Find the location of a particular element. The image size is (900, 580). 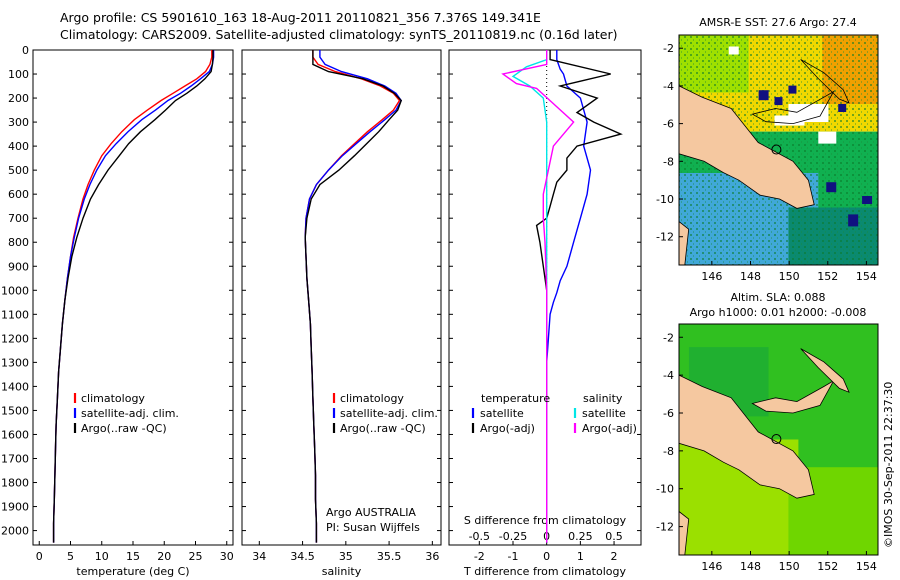

sla-y-tick-label-5: -12 is located at coordinates (665, 527).